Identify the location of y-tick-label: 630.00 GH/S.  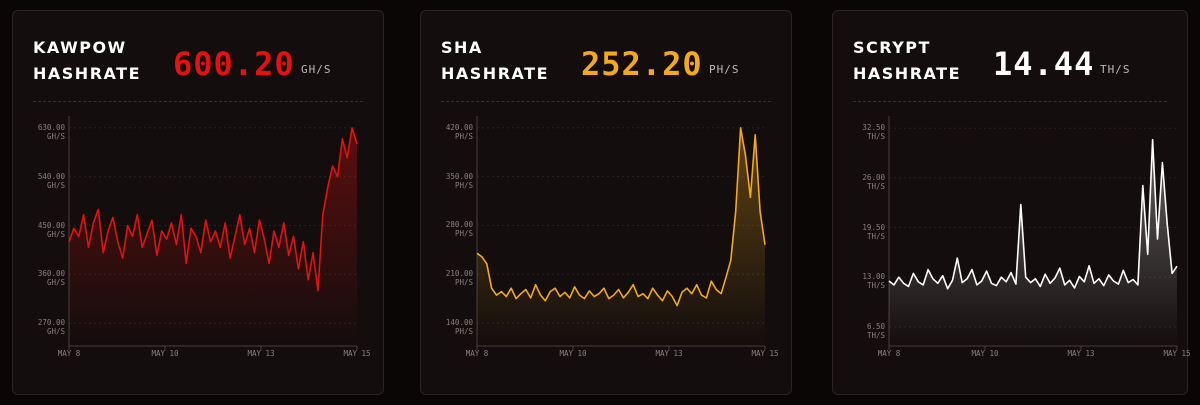
(51, 131).